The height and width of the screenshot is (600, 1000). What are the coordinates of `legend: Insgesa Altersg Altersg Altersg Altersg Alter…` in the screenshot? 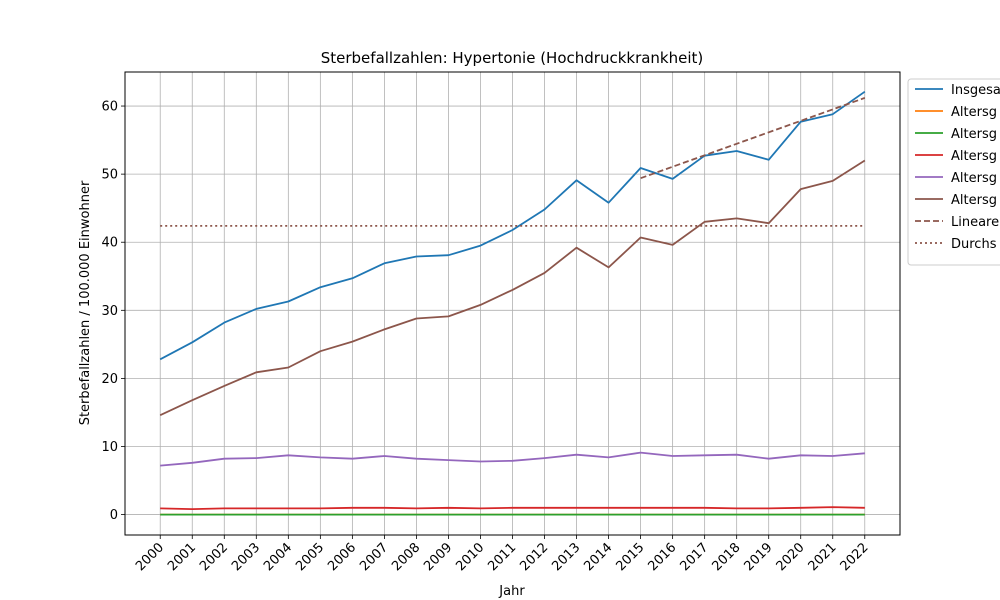 It's located at (953, 172).